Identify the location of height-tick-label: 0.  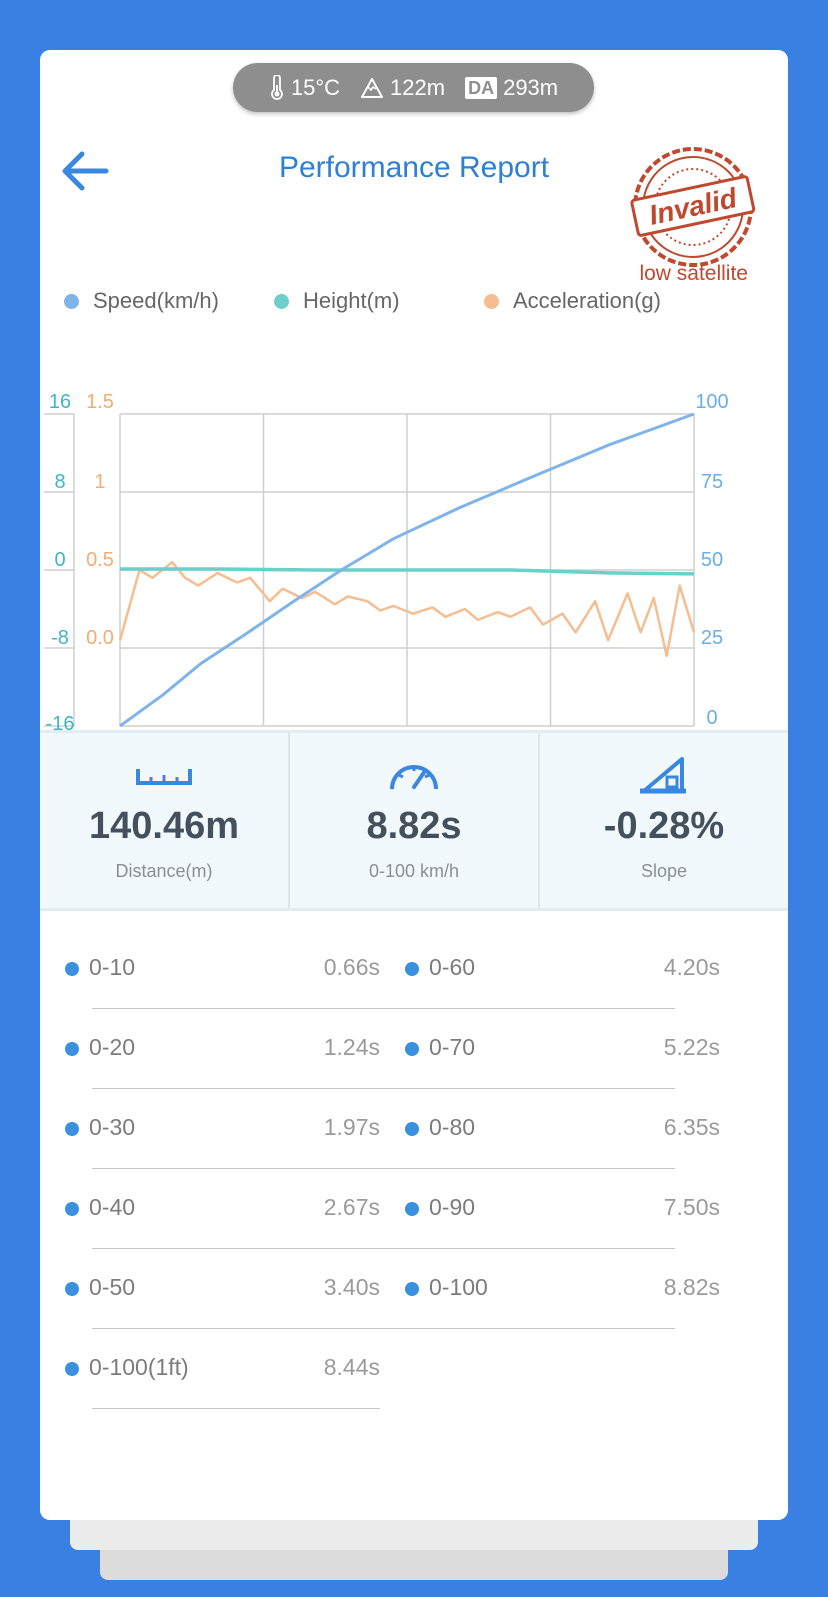
(59, 560).